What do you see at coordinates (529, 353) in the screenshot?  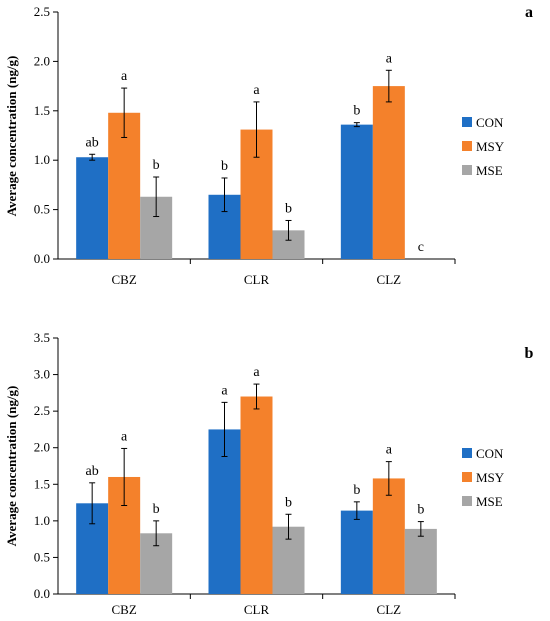 I see `panel-label: b` at bounding box center [529, 353].